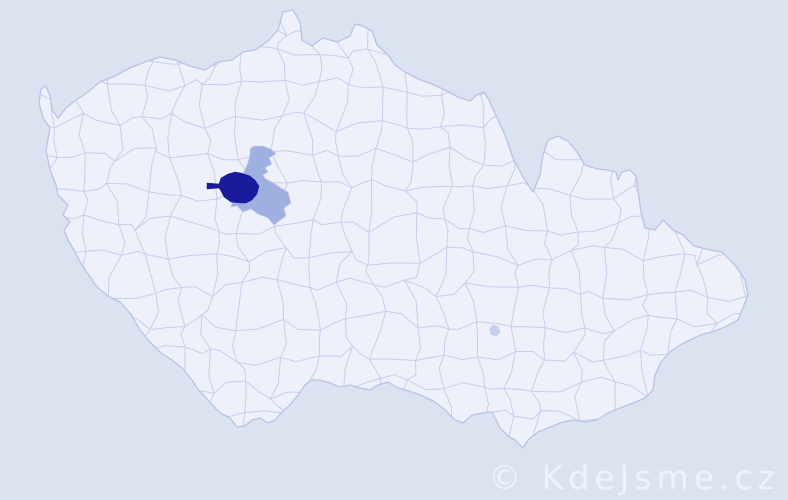 The width and height of the screenshot is (788, 500). I want to click on district-highlight-faint, so click(495, 330).